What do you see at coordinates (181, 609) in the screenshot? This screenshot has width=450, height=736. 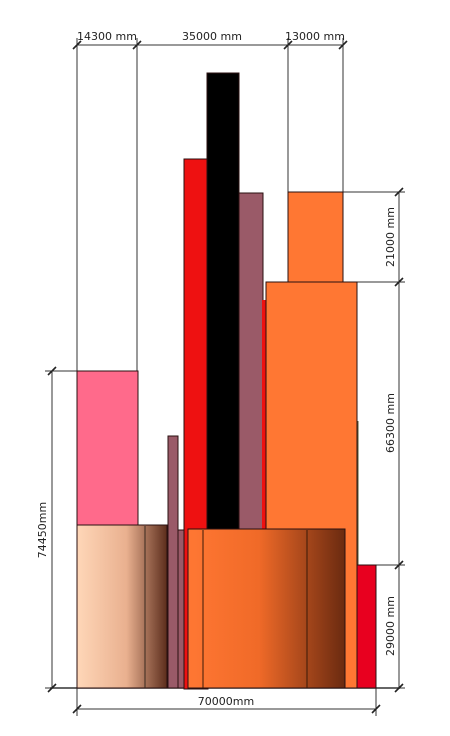 I see `mauve-slab-small` at bounding box center [181, 609].